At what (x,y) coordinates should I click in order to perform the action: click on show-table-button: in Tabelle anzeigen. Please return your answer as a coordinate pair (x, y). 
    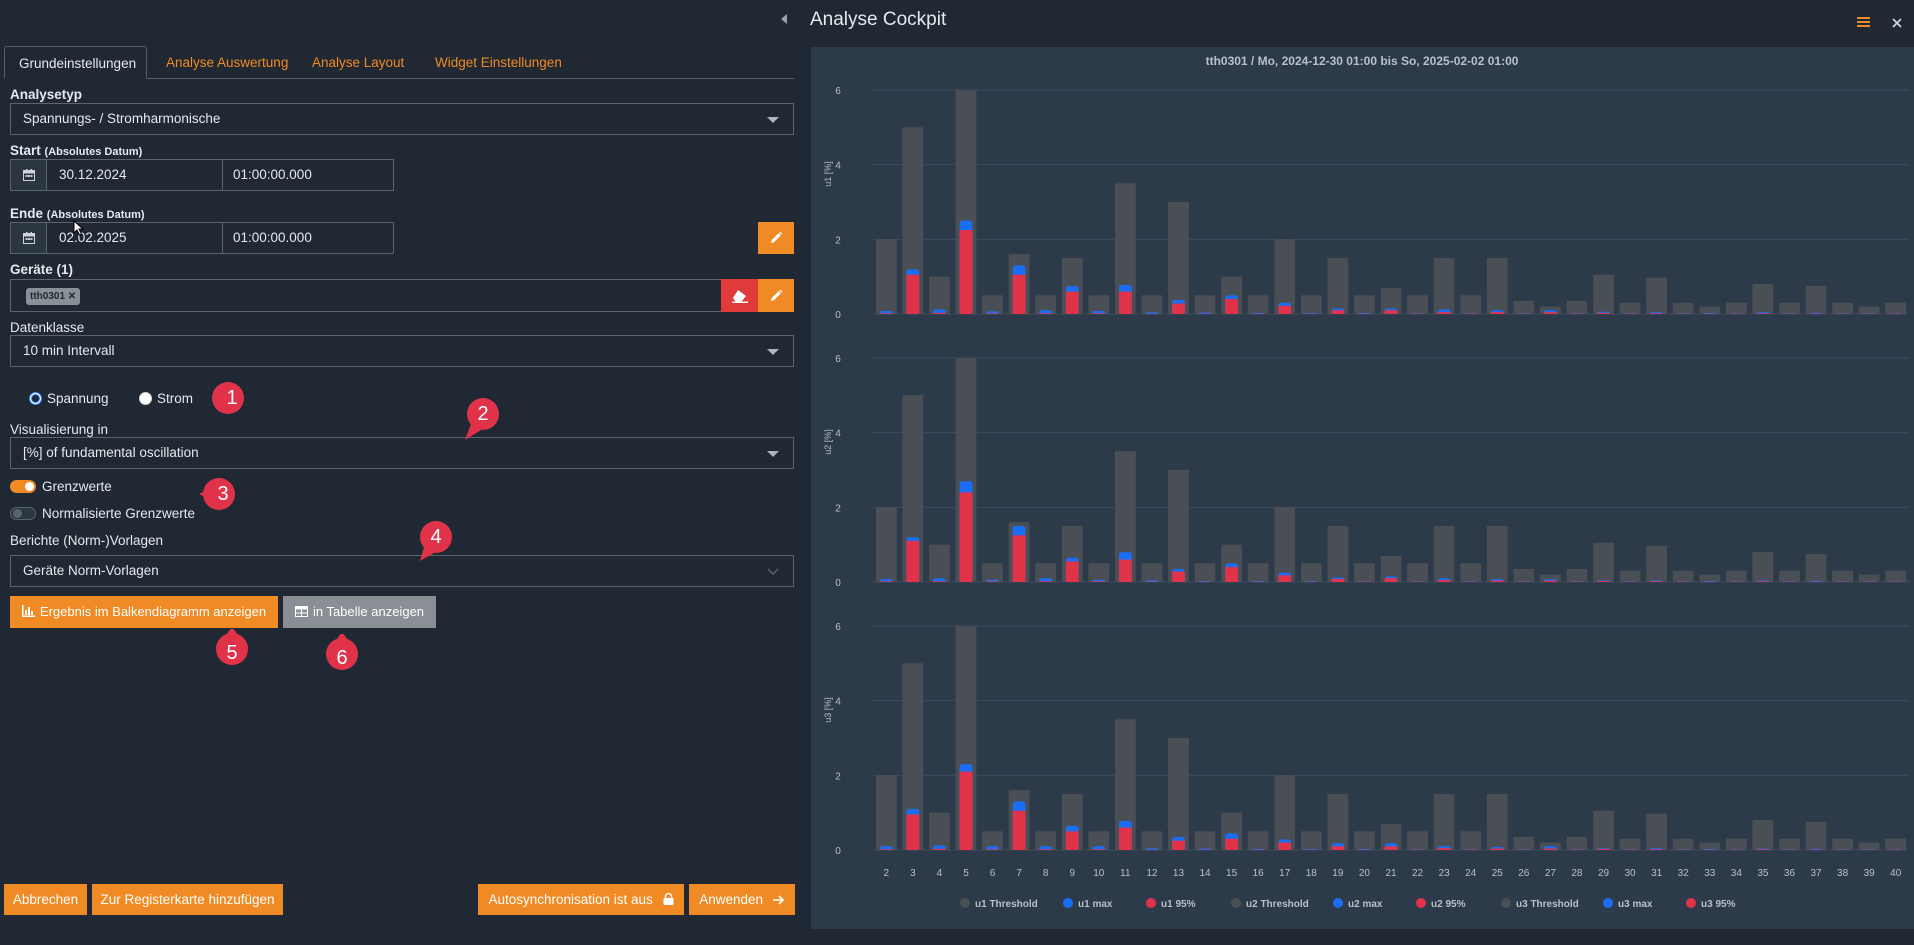
    Looking at the image, I should click on (359, 612).